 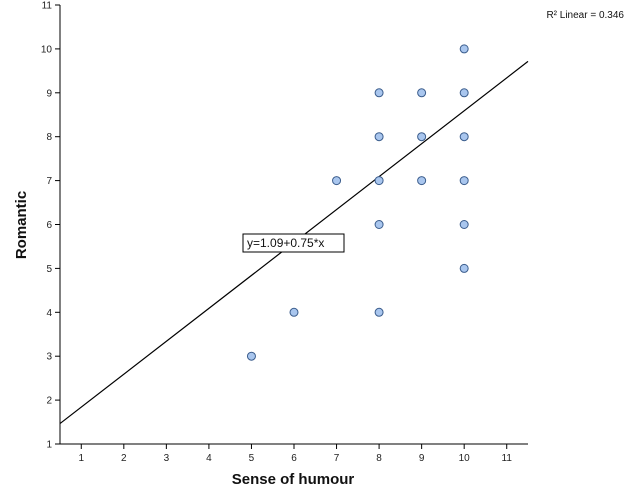 I want to click on y-tick-label: 6, so click(x=49, y=225).